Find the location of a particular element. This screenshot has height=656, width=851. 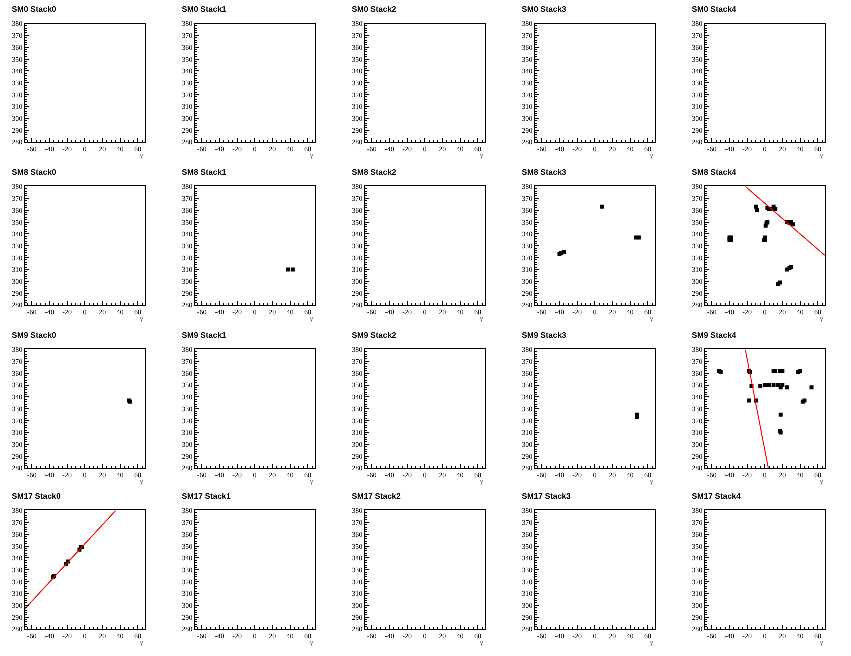

chart-title: SM8 Stack1 is located at coordinates (205, 172).